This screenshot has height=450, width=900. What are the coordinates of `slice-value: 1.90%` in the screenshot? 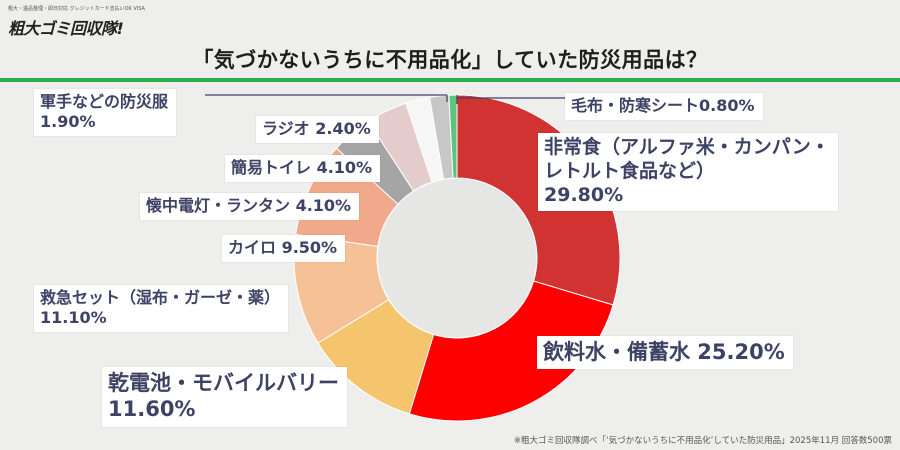 It's located at (68, 121).